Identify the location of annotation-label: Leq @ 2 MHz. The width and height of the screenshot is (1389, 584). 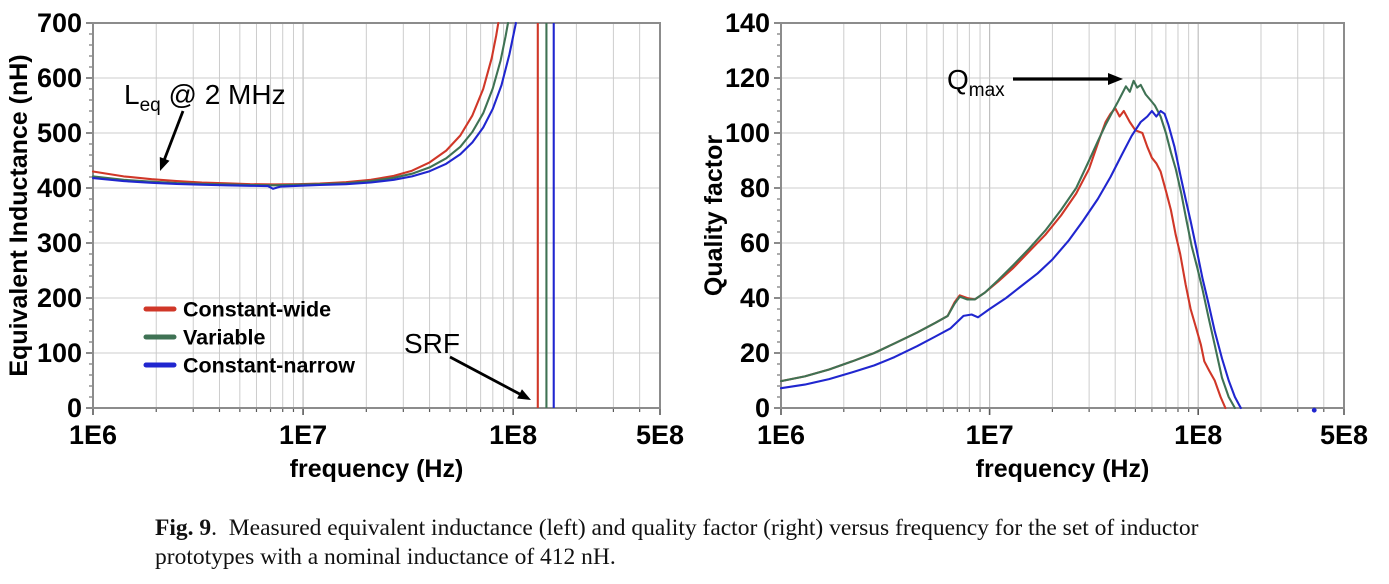
(205, 97).